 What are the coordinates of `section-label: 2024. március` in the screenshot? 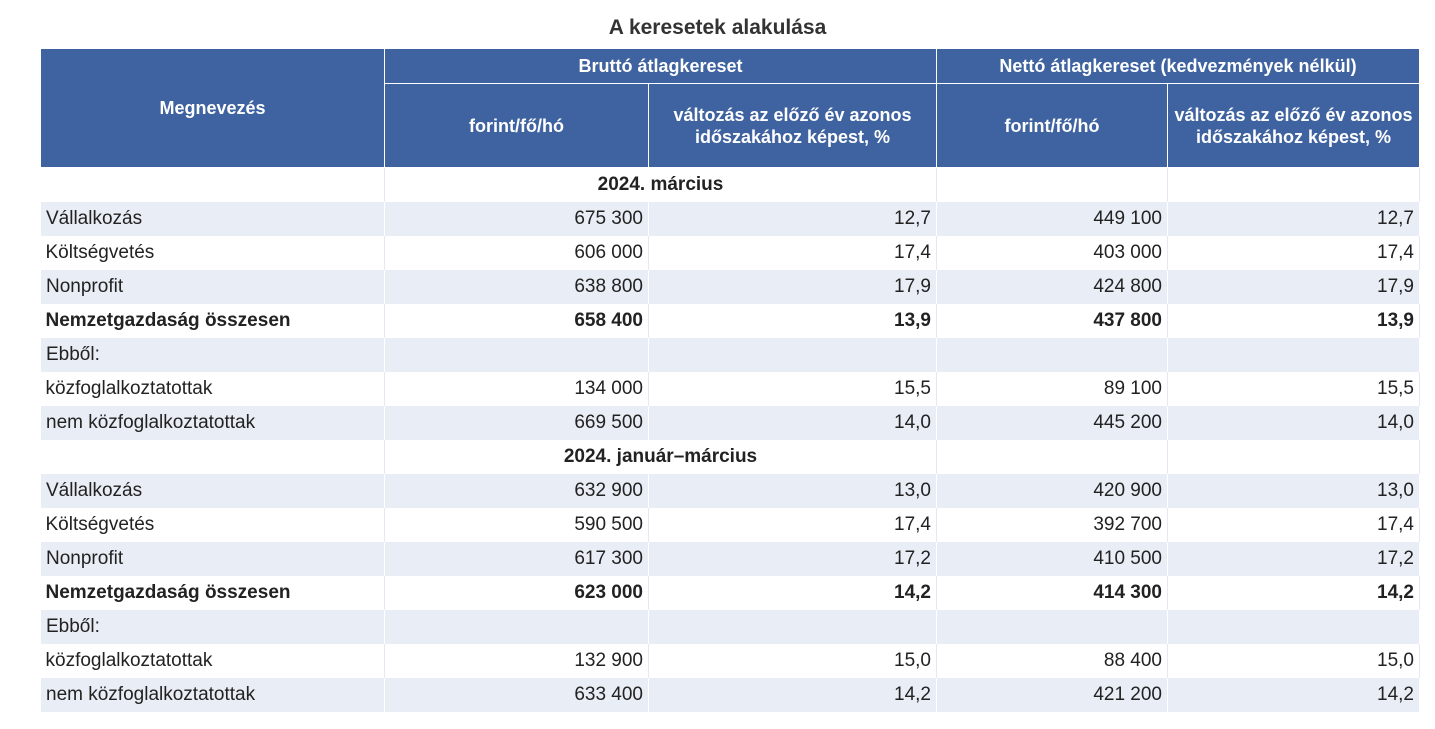 It's located at (660, 184).